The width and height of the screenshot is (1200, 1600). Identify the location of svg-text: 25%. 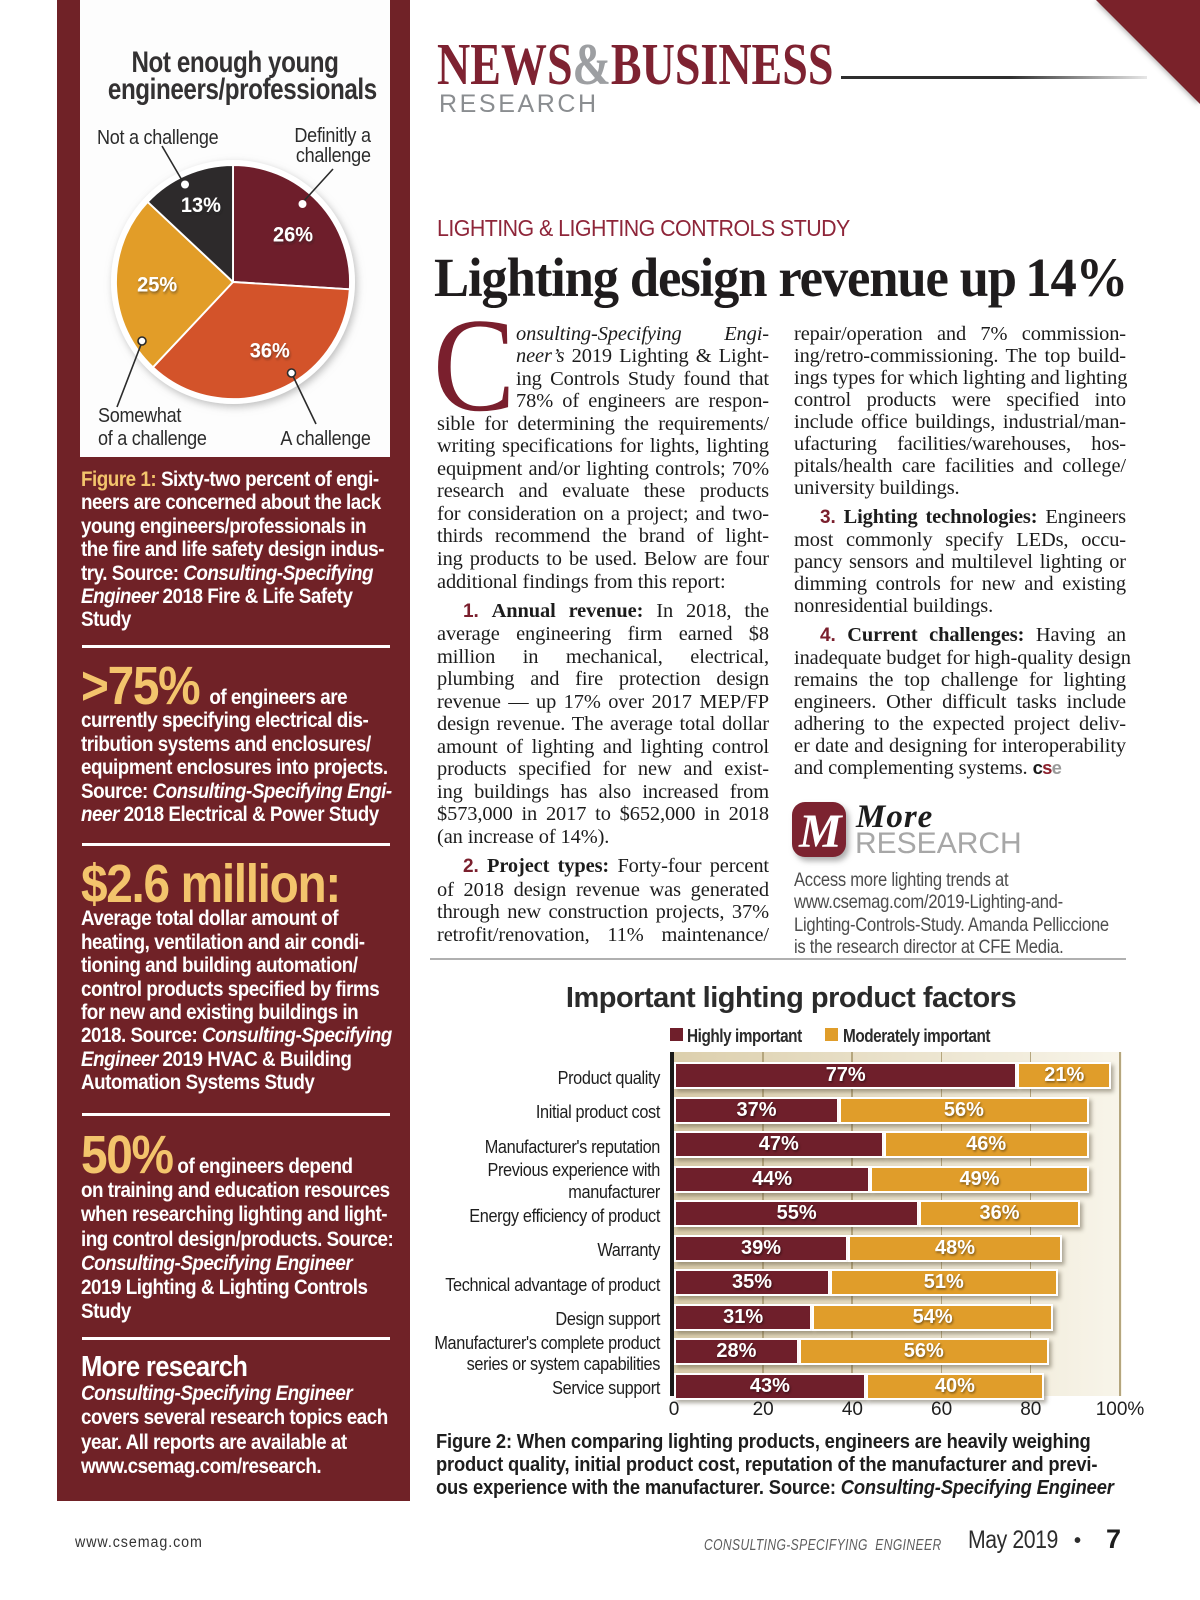
(157, 285).